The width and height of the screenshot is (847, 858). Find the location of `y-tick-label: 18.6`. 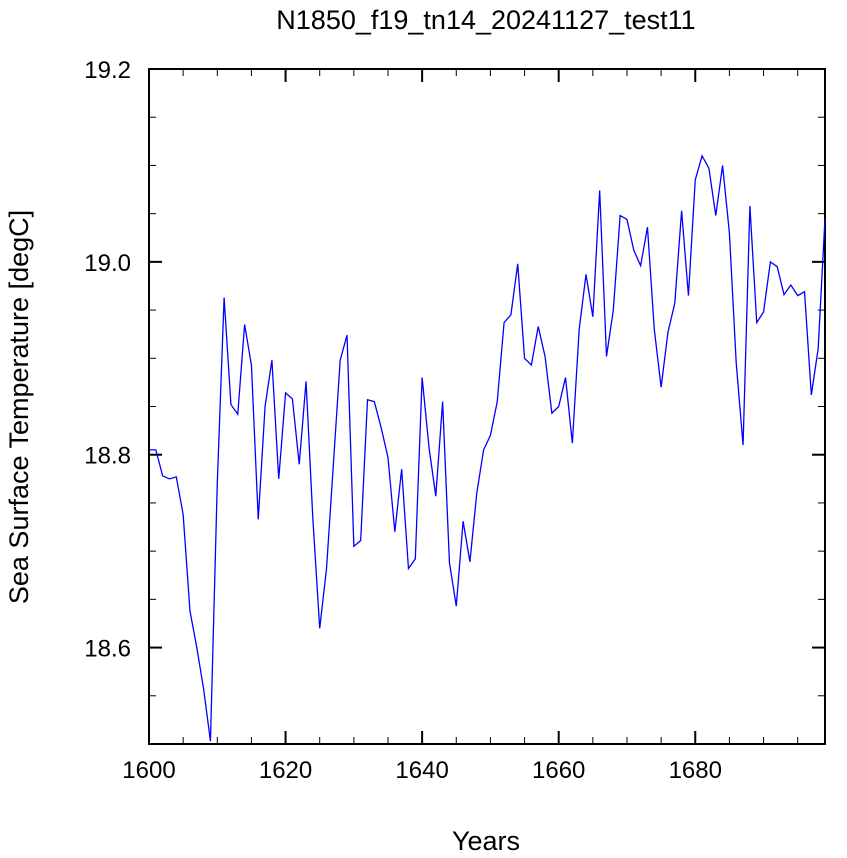

y-tick-label: 18.6 is located at coordinates (107, 649).